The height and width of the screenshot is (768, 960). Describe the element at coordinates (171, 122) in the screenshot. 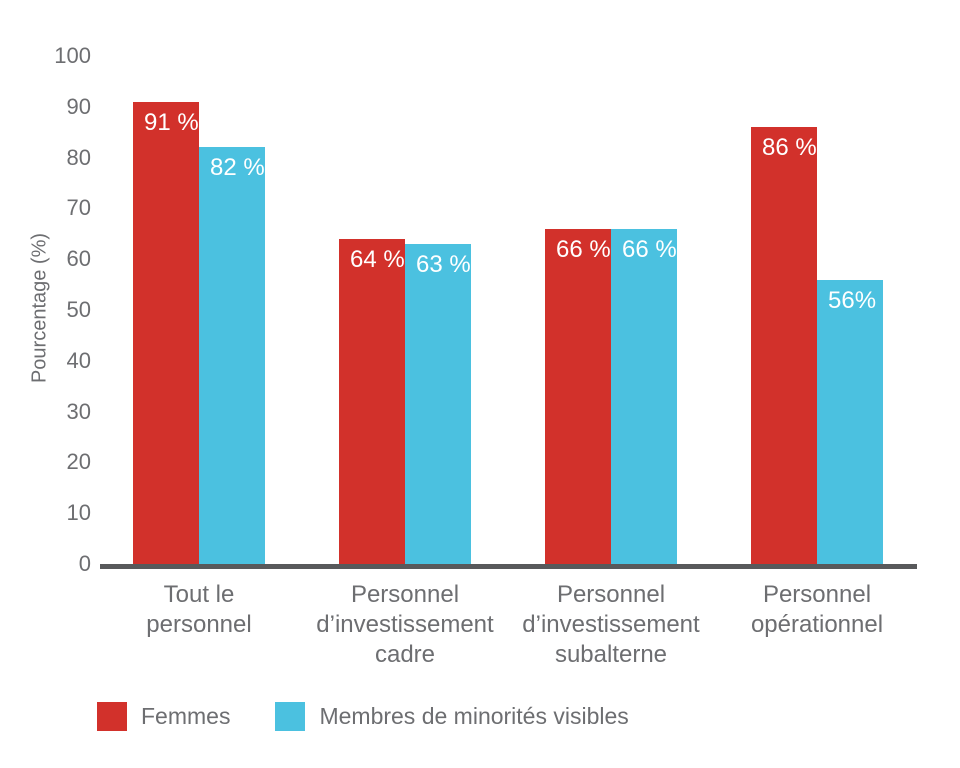

I see `bar-value-label: 91 %` at that location.